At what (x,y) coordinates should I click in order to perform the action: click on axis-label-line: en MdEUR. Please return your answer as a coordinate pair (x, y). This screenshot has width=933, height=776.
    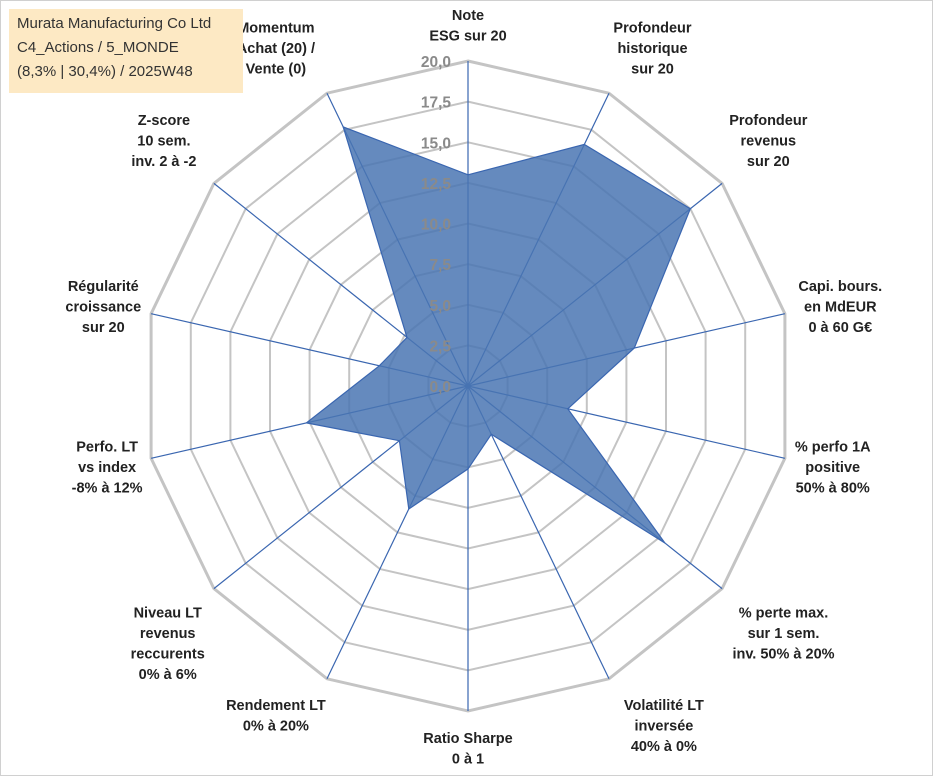
    Looking at the image, I should click on (840, 308).